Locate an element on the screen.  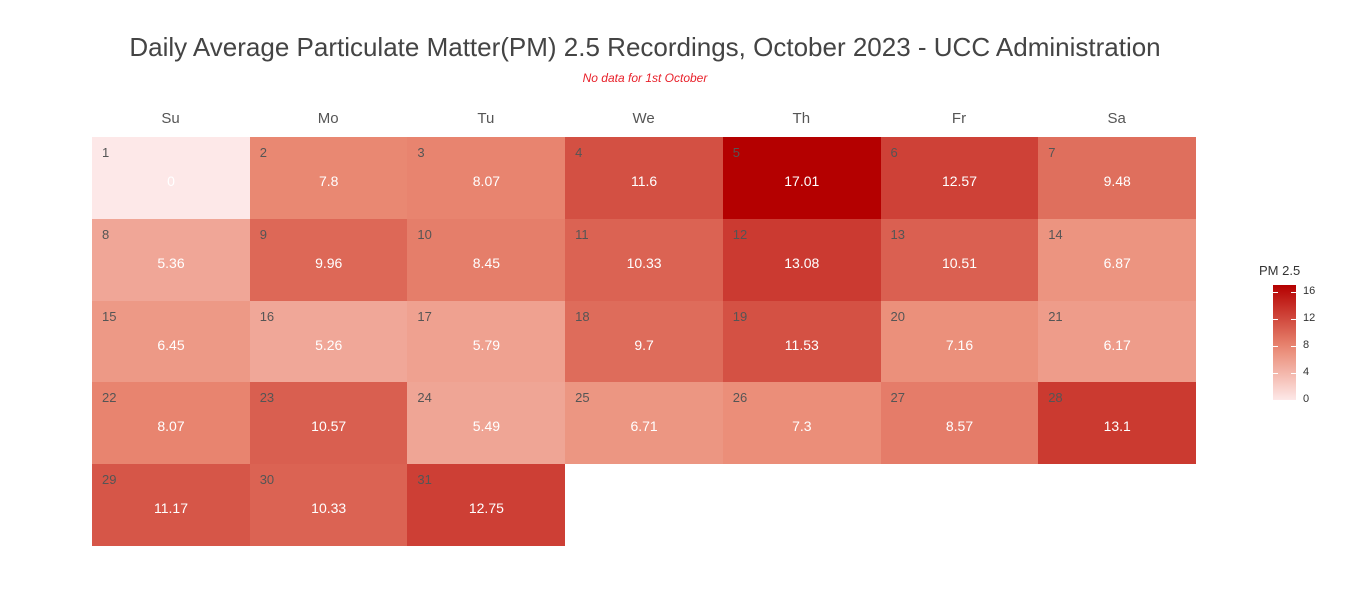
value-label: 12.57 is located at coordinates (959, 181).